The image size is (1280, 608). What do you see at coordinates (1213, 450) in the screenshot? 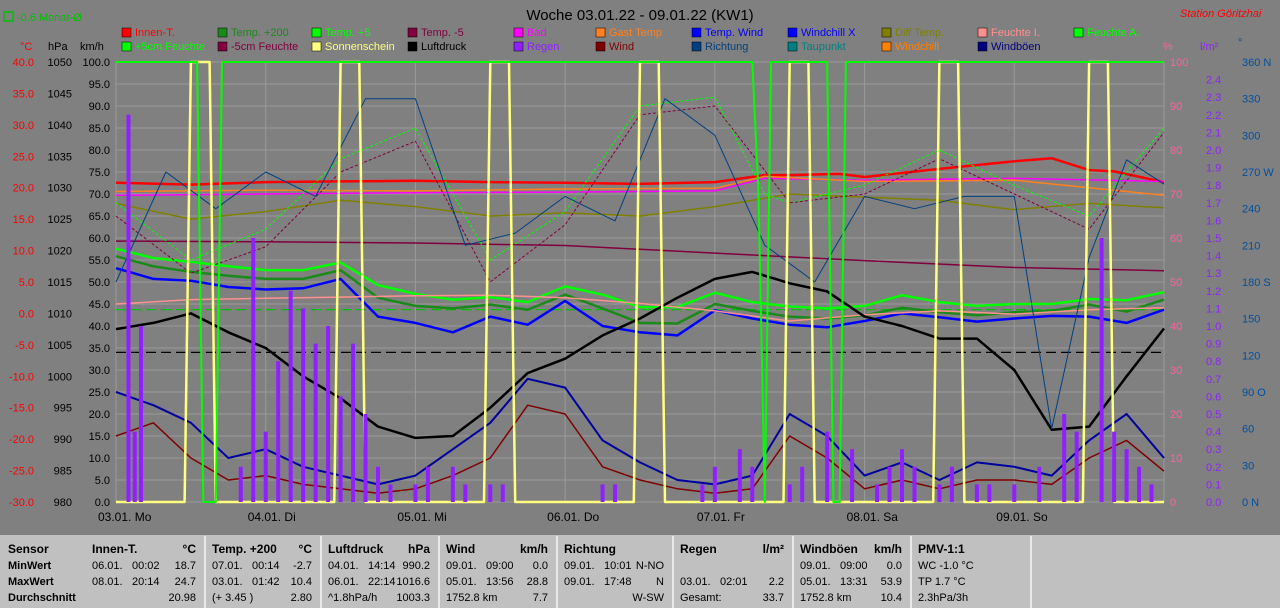
I see `rain-tick-label: 0.3` at bounding box center [1213, 450].